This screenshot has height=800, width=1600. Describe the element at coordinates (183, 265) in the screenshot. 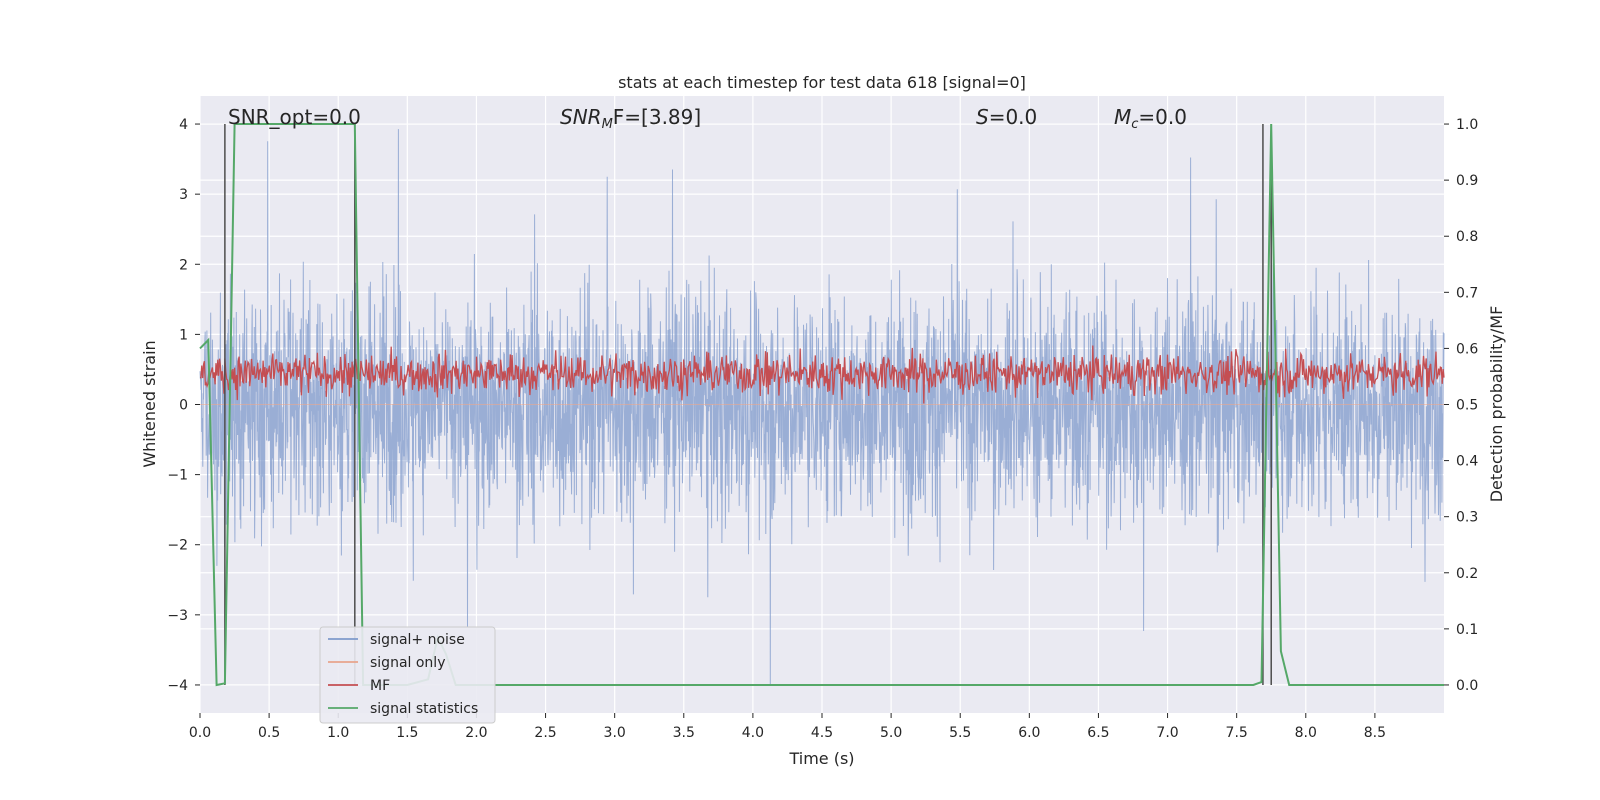

I see `y-left-tick-label: 2` at that location.